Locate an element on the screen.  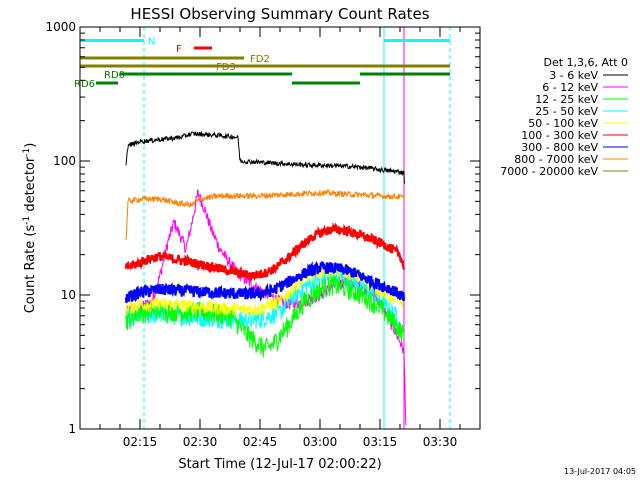
legend-label: 6 - 12 keV is located at coordinates (570, 87).